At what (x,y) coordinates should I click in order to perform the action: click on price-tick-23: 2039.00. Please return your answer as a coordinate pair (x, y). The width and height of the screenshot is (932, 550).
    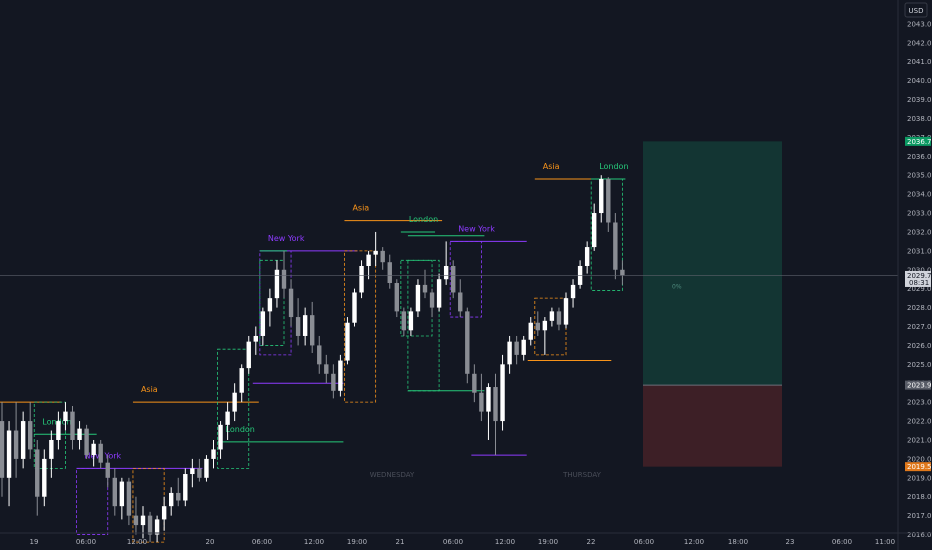
    Looking at the image, I should click on (919, 100).